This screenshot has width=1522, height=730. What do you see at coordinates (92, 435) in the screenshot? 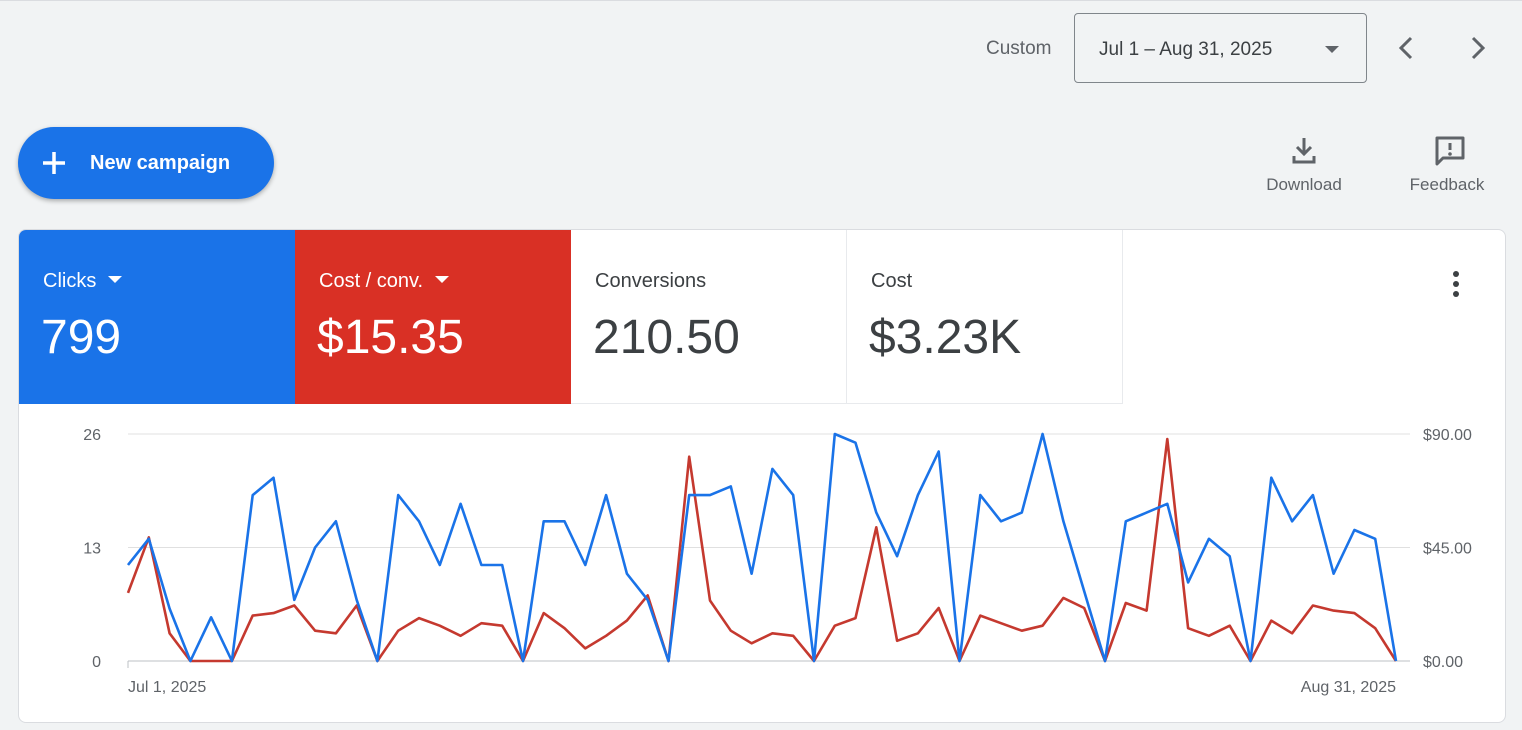
I see `left-axis-tick-label: 26` at bounding box center [92, 435].